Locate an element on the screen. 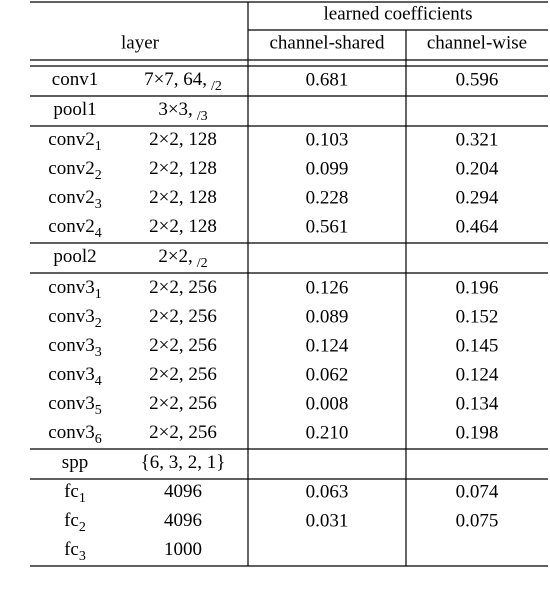 This screenshot has width=550, height=602. layer-name: conv21 is located at coordinates (74, 141).